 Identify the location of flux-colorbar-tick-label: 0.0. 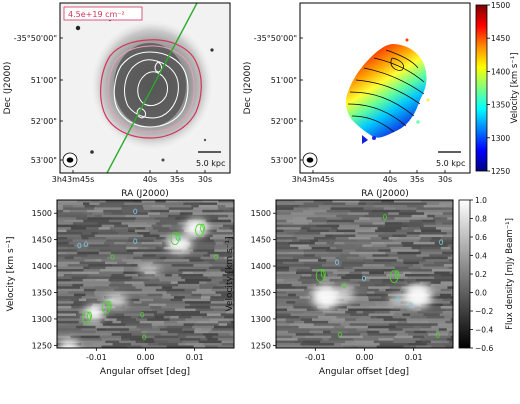
(481, 293).